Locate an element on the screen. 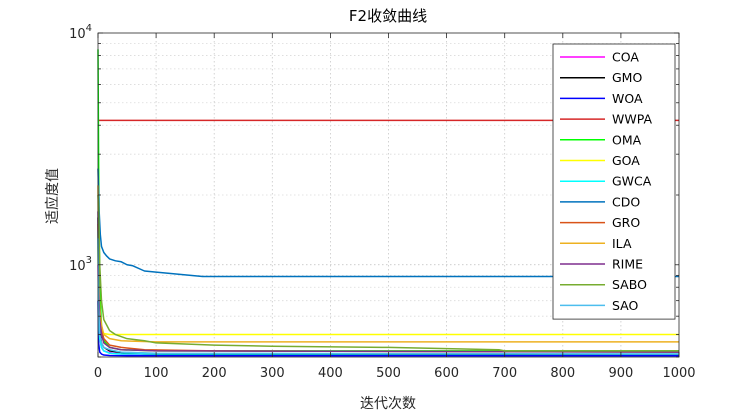 This screenshot has height=413, width=750. legend-label-gmo: GMO is located at coordinates (627, 77).